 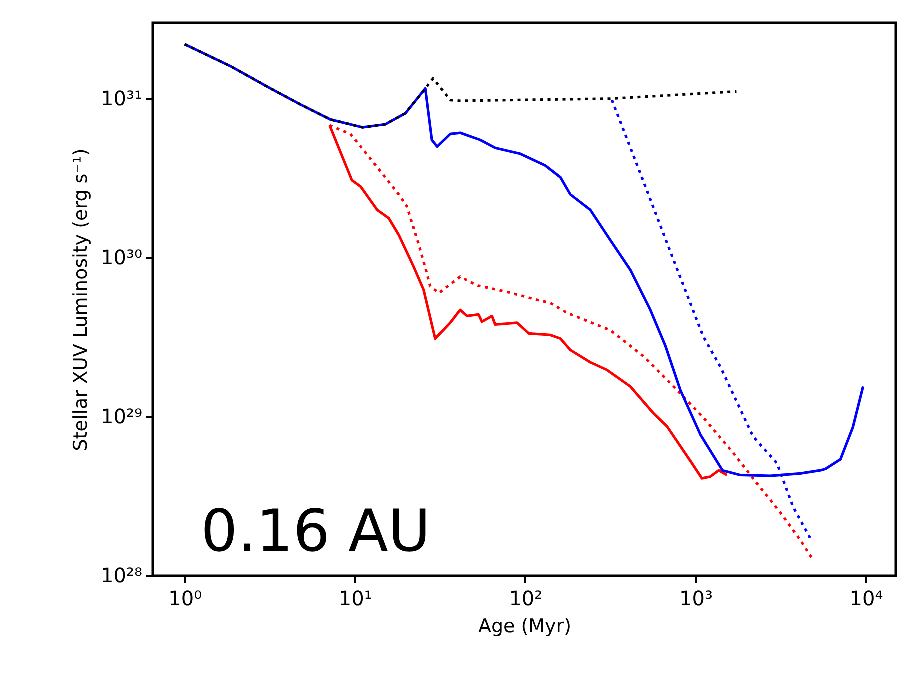 I want to click on y-axis-title: Stellar XUV Luminosity (erg s⁻¹), so click(x=81, y=300).